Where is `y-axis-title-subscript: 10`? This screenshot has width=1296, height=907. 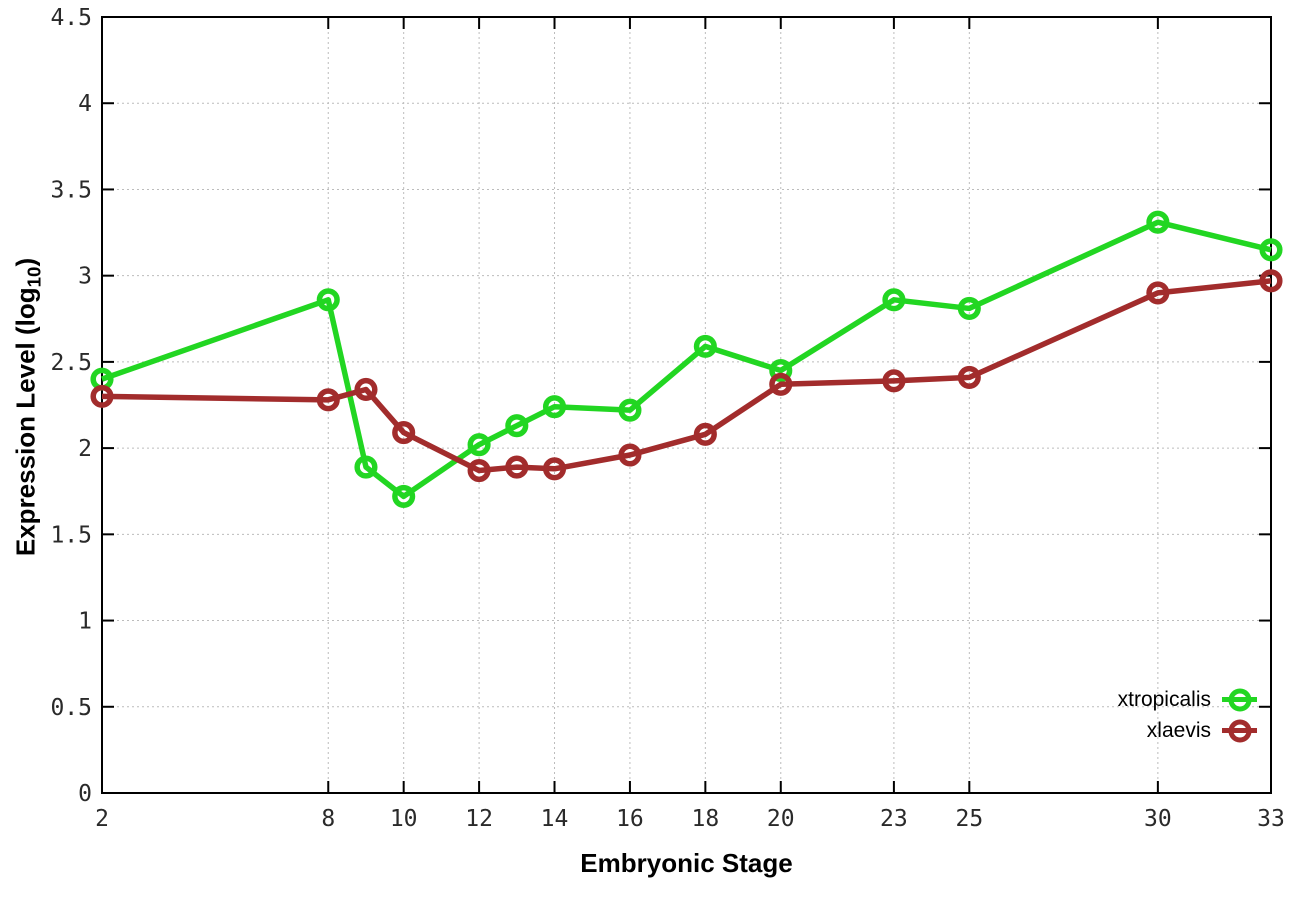
y-axis-title-subscript: 10 is located at coordinates (34, 277).